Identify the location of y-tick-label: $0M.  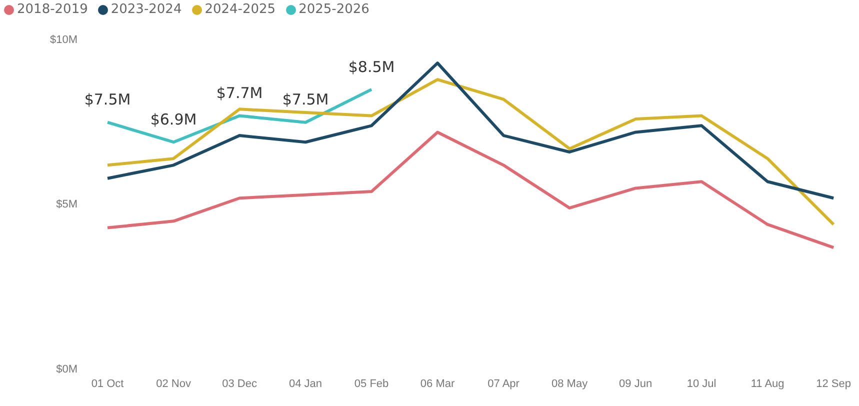
(67, 369).